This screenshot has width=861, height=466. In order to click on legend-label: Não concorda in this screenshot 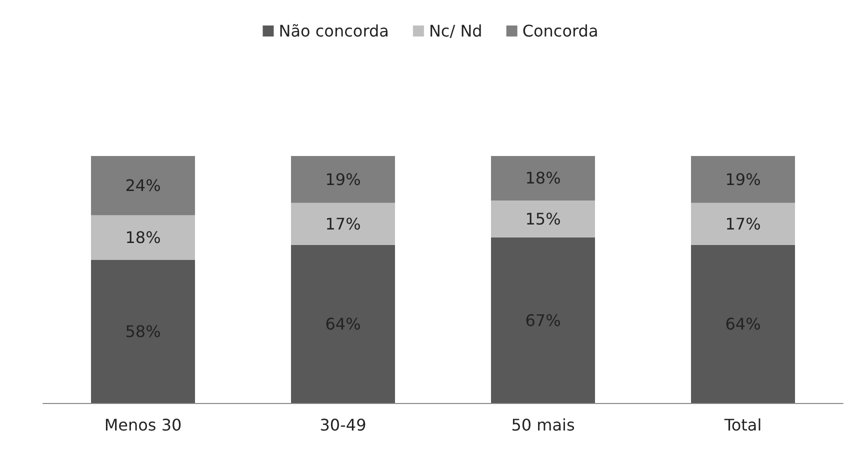, I will do `click(333, 31)`.